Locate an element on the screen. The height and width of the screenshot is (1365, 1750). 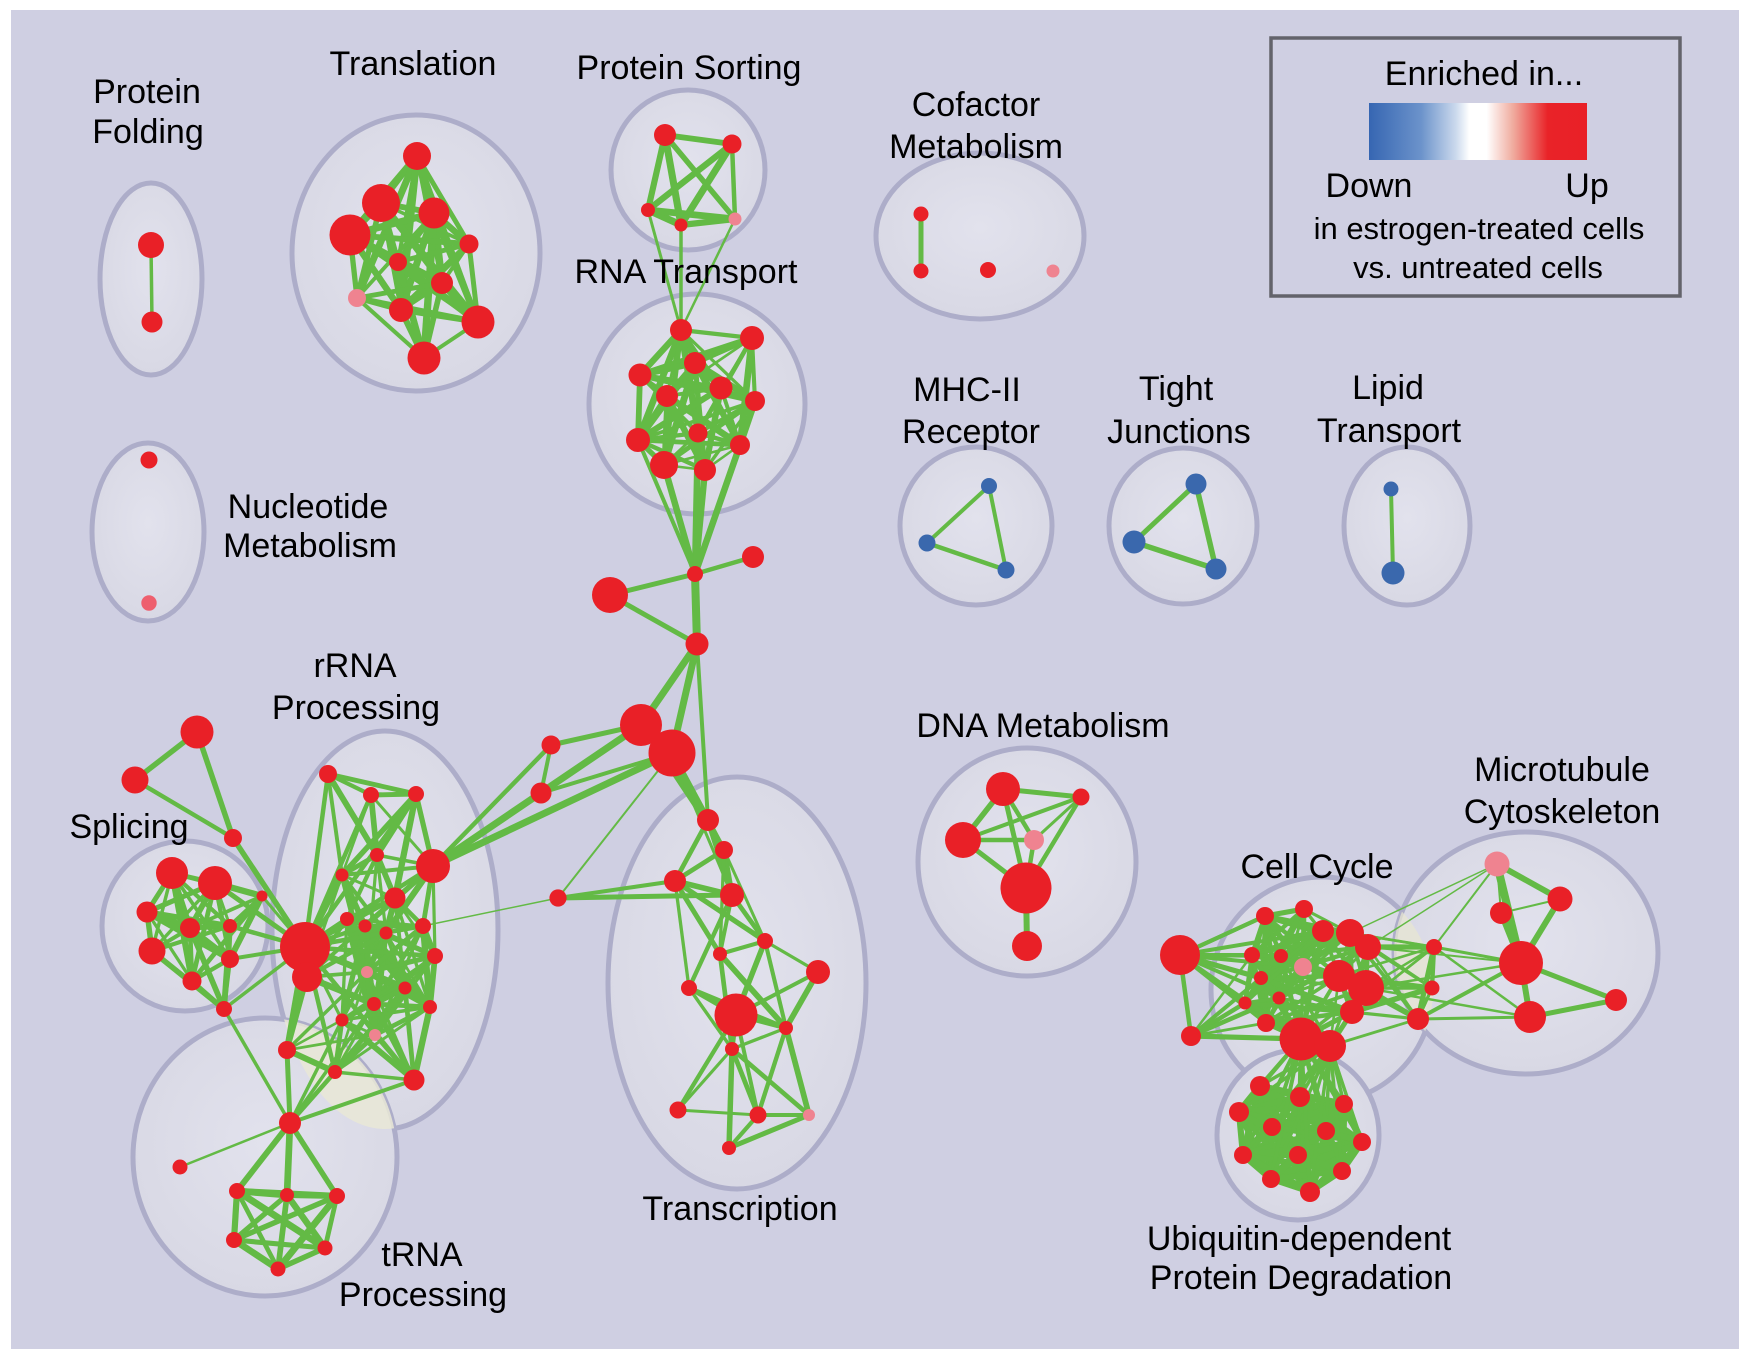
svg-text: Tight is located at coordinates (1176, 389).